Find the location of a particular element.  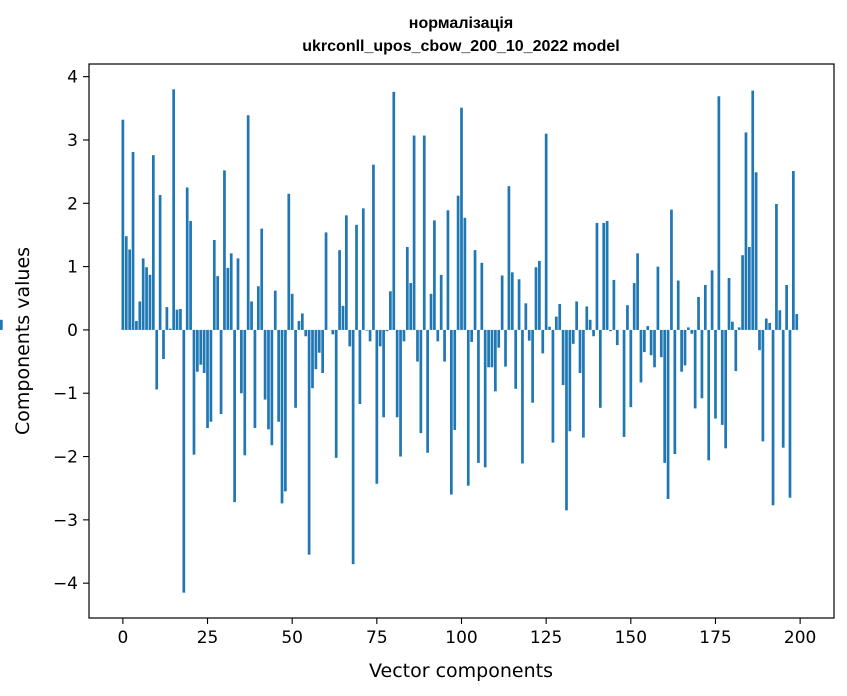

y-tick-label: 1 is located at coordinates (72, 268).